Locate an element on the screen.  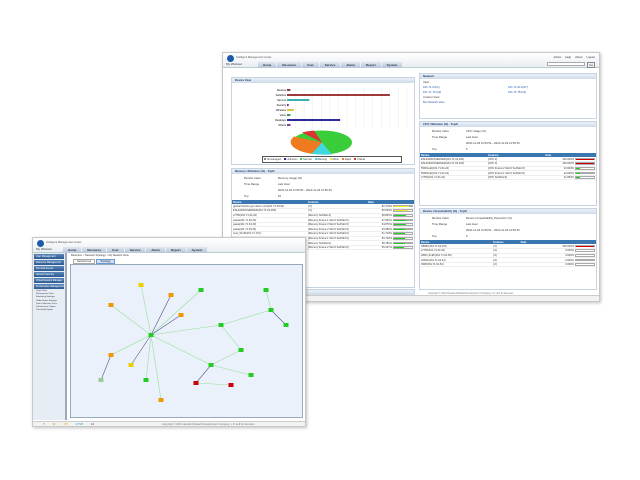
warning-alarm-count: 17728 is located at coordinates (79, 424).